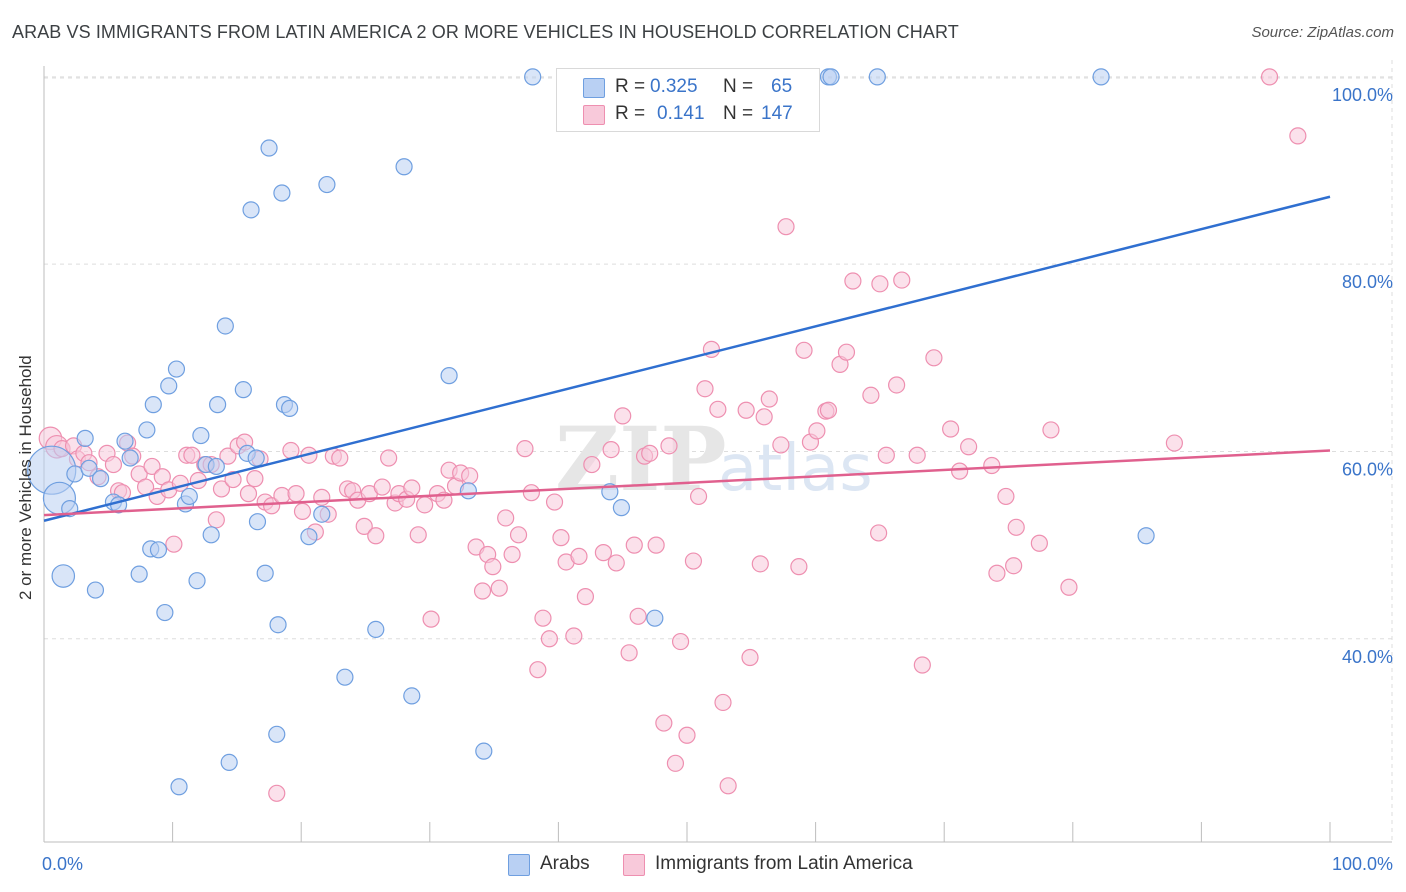  I want to click on arabs-swatch, so click(594, 88).